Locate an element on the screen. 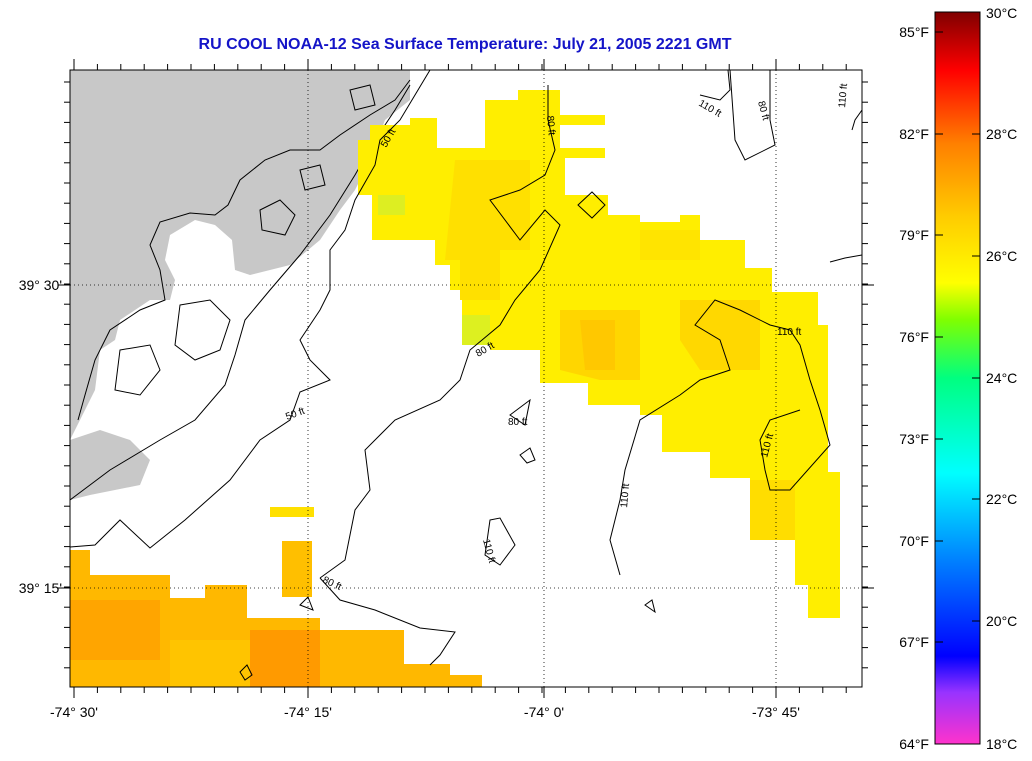 This screenshot has width=1032, height=761. celsius-label: 26°C is located at coordinates (1001, 256).